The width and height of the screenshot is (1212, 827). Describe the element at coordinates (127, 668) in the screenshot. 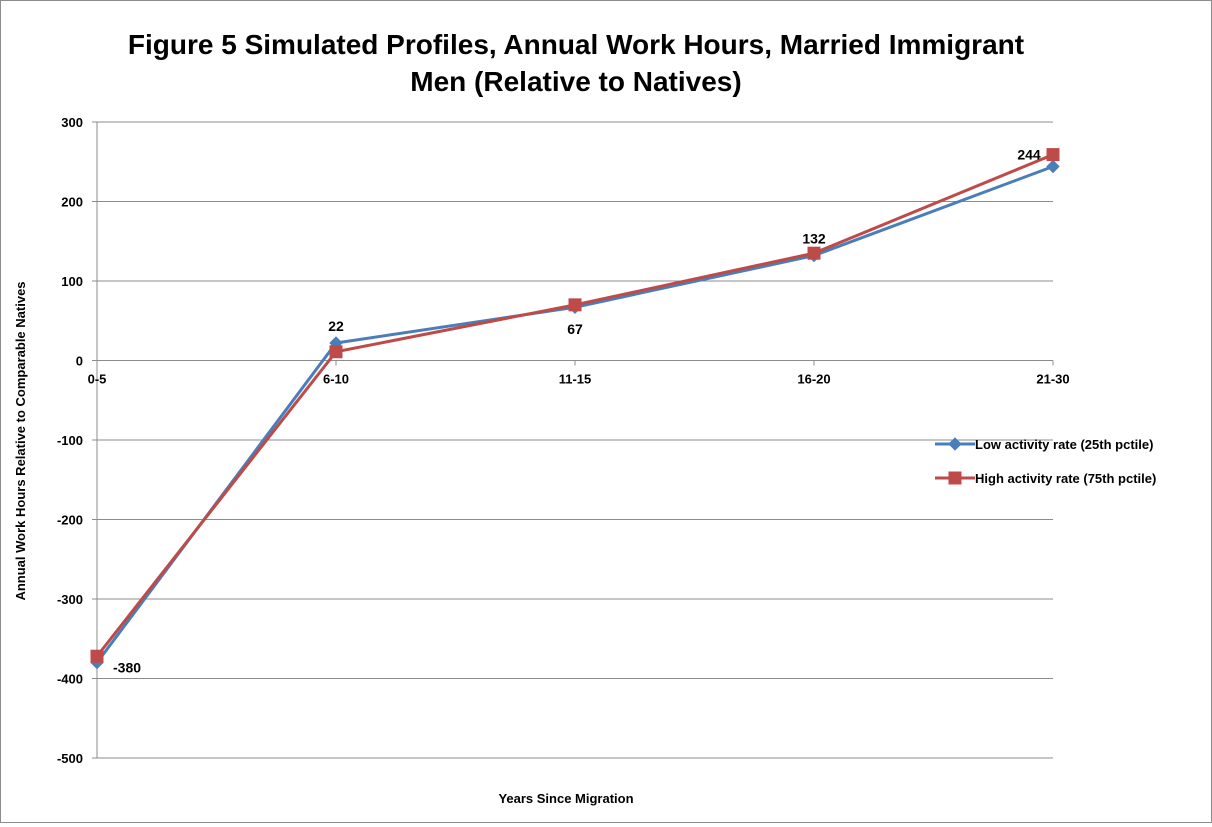

I see `data-label: -380` at that location.